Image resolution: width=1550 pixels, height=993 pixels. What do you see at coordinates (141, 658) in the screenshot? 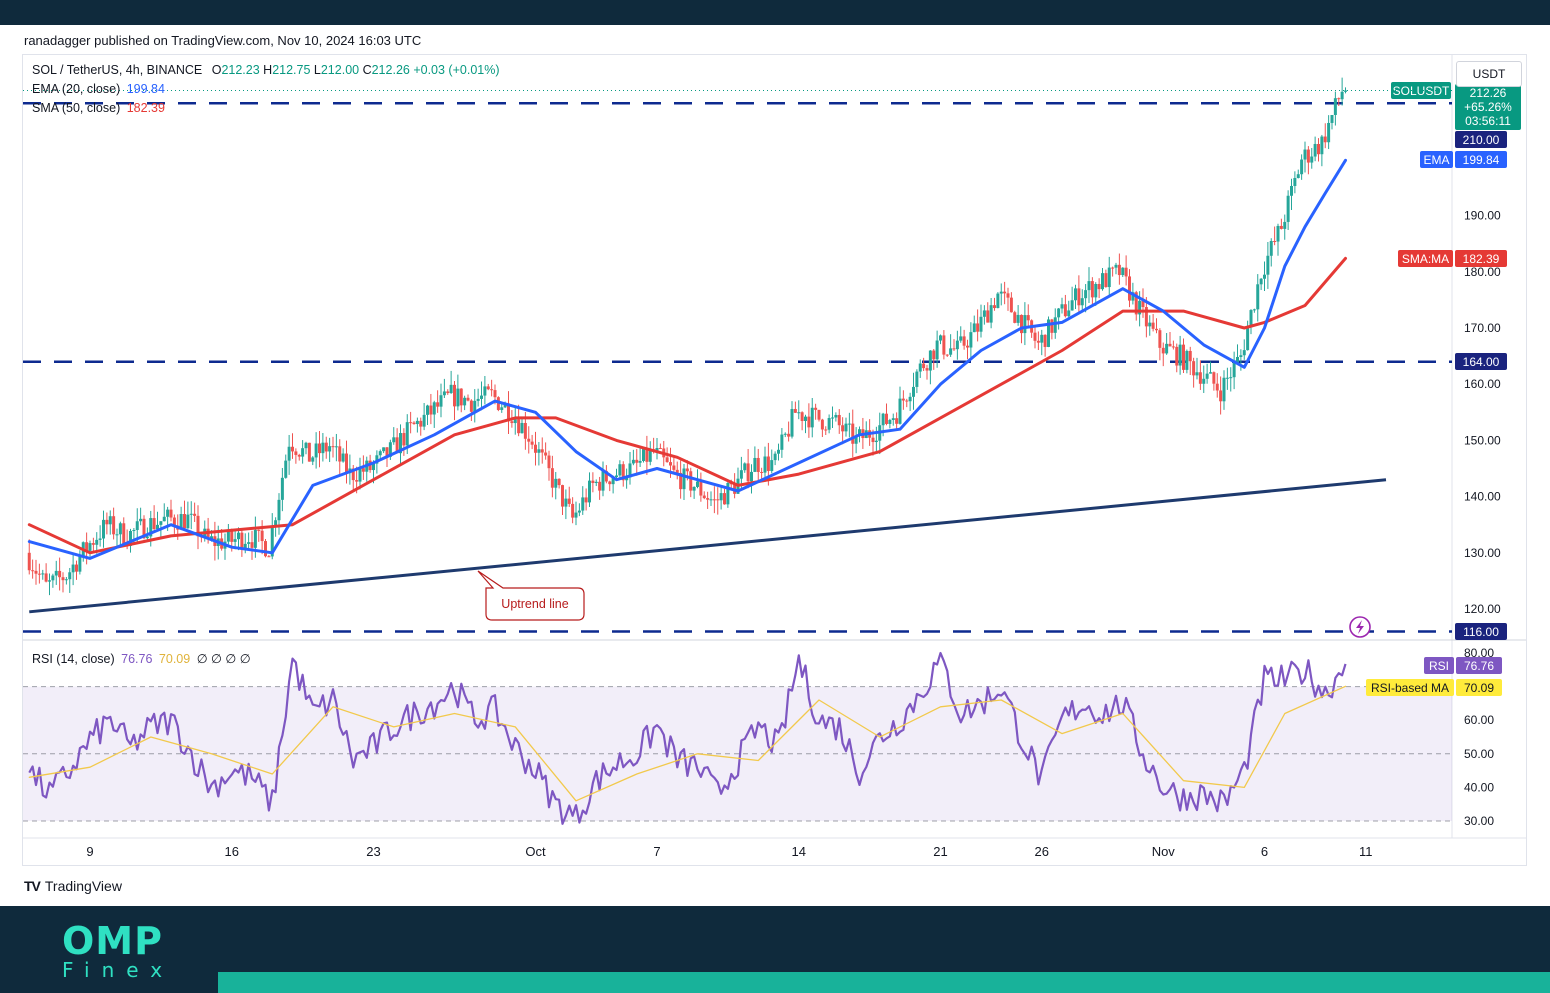
I see `rsi-legend: RSI (14, close) 76.76 70.09 ∅ ∅ ∅ ∅` at bounding box center [141, 658].